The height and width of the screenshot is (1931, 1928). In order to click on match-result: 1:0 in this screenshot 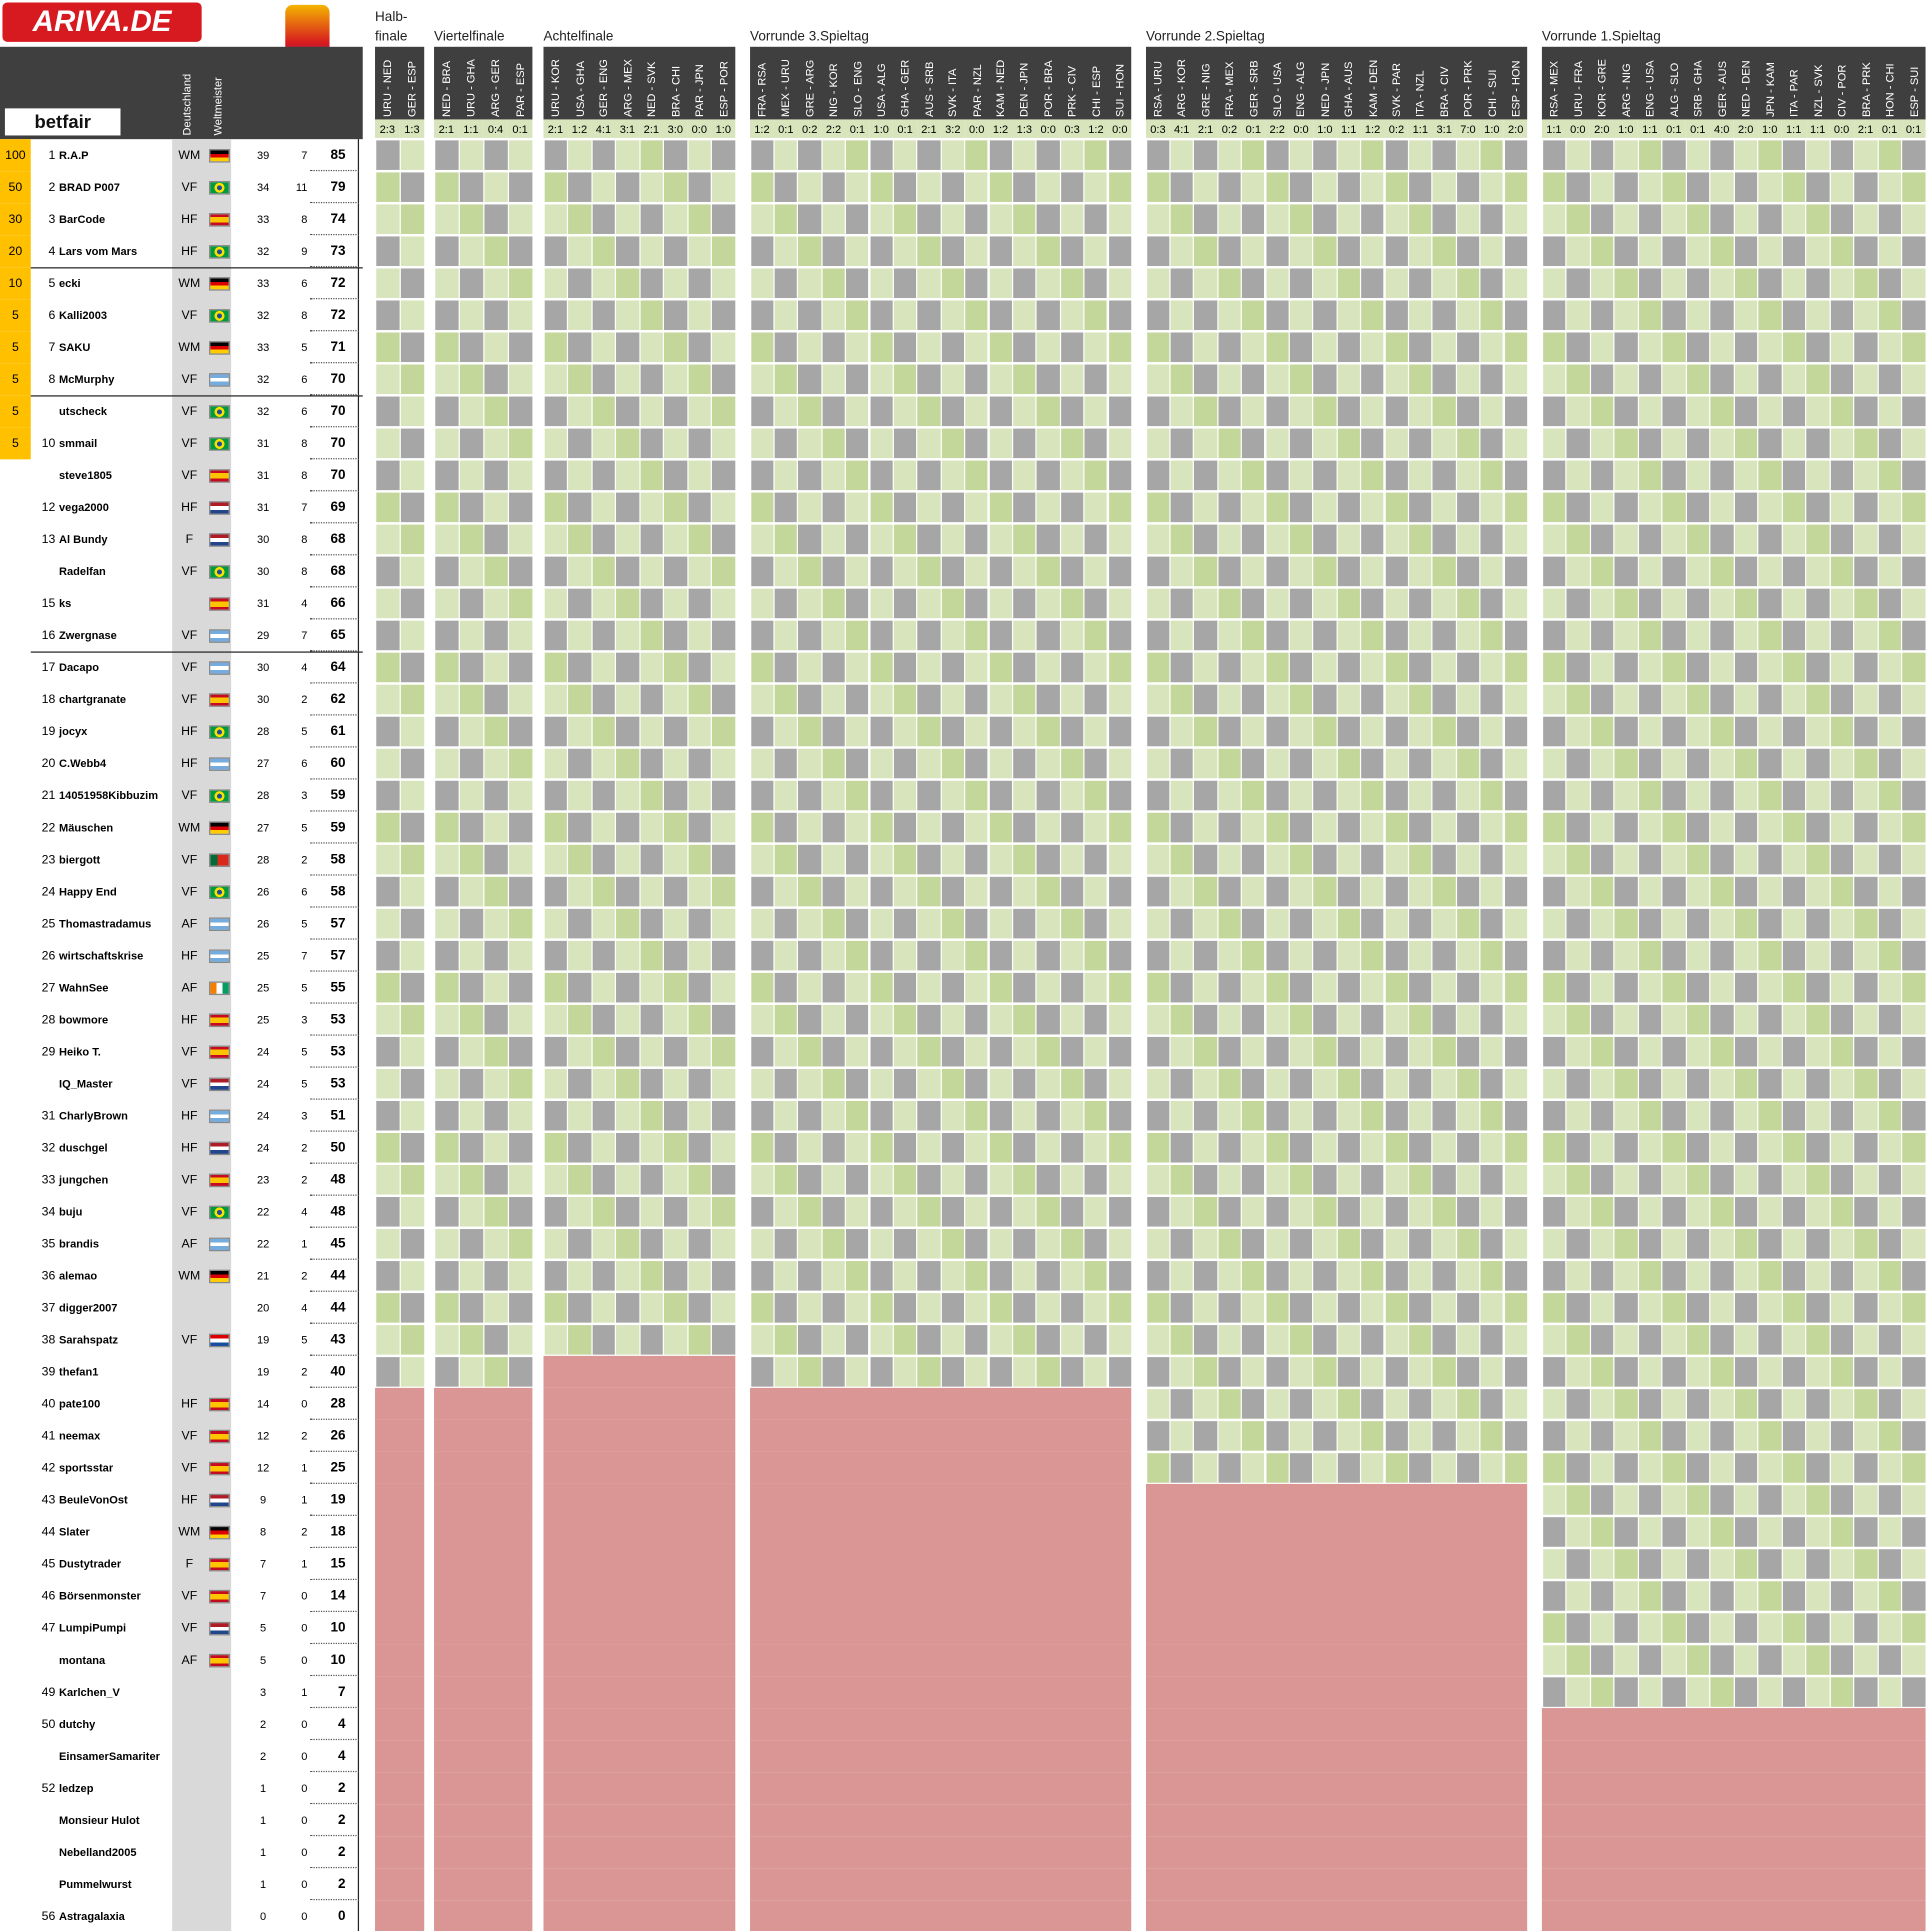, I will do `click(723, 128)`.